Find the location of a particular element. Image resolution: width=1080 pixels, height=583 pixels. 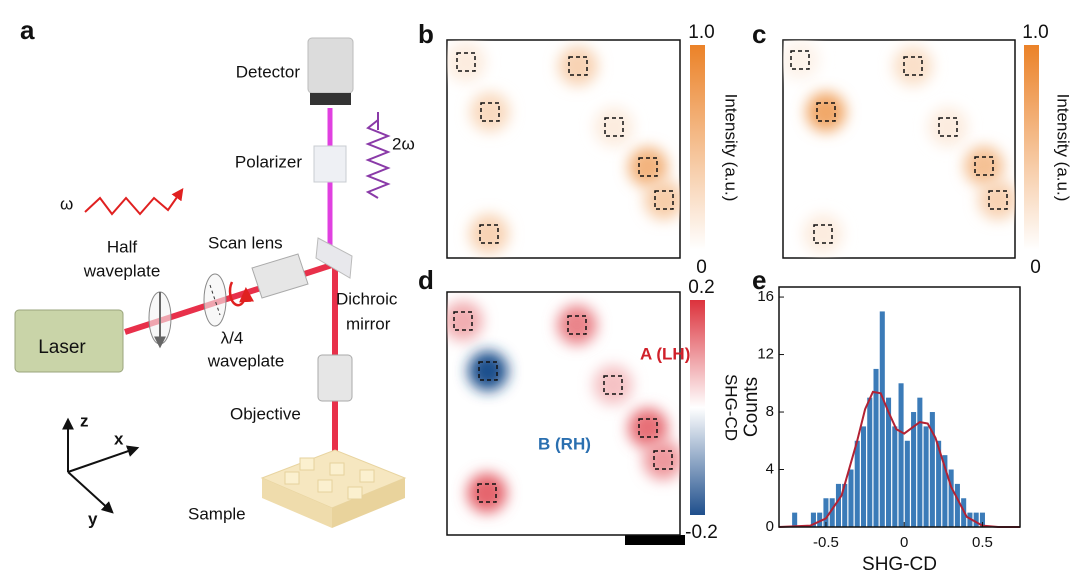

detector is located at coordinates (330, 65).